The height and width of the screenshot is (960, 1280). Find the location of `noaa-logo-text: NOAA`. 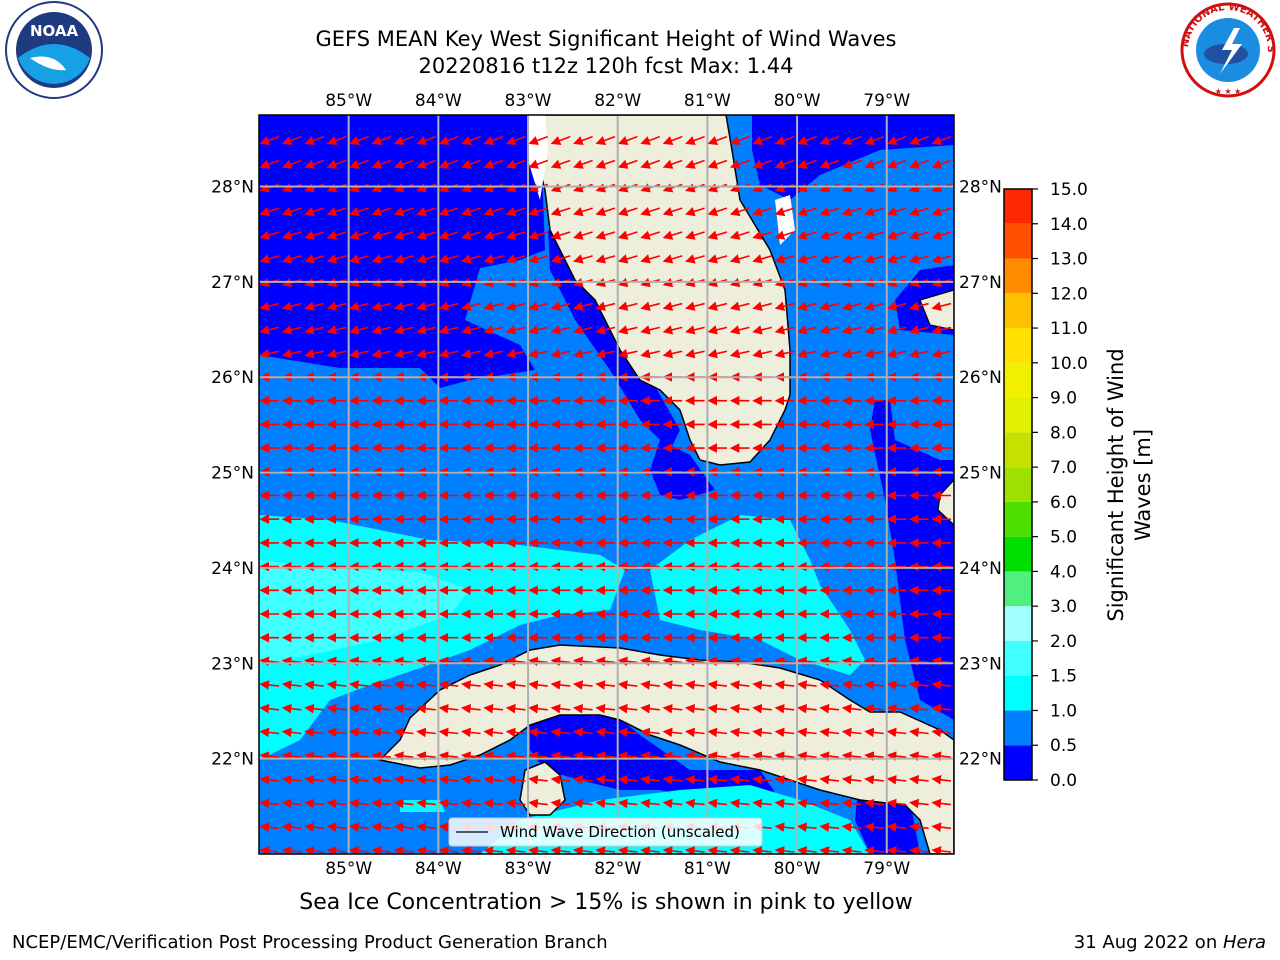

noaa-logo-text: NOAA is located at coordinates (54, 31).